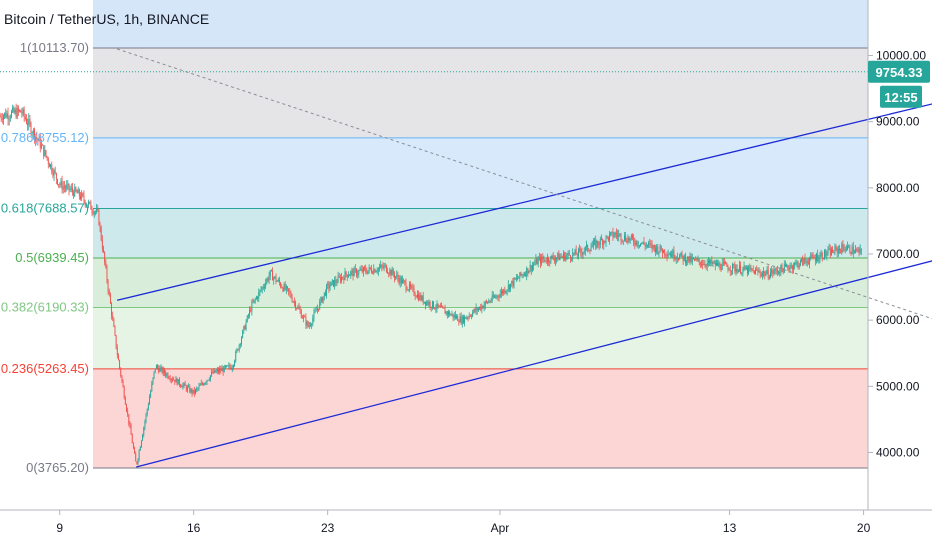 The height and width of the screenshot is (550, 932). I want to click on y-tick-label: 6000.00, so click(898, 320).